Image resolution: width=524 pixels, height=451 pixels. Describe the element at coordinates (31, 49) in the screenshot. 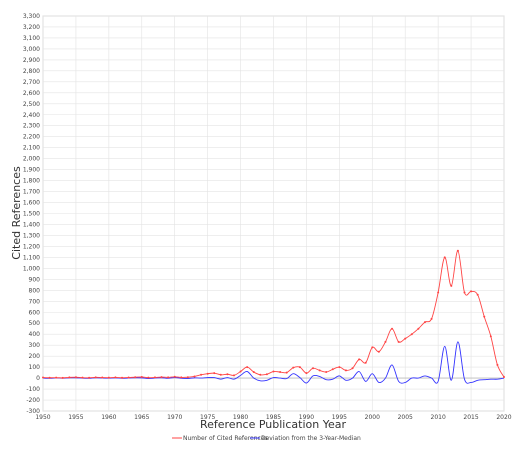

I see `y-tick-label: 3,000` at that location.